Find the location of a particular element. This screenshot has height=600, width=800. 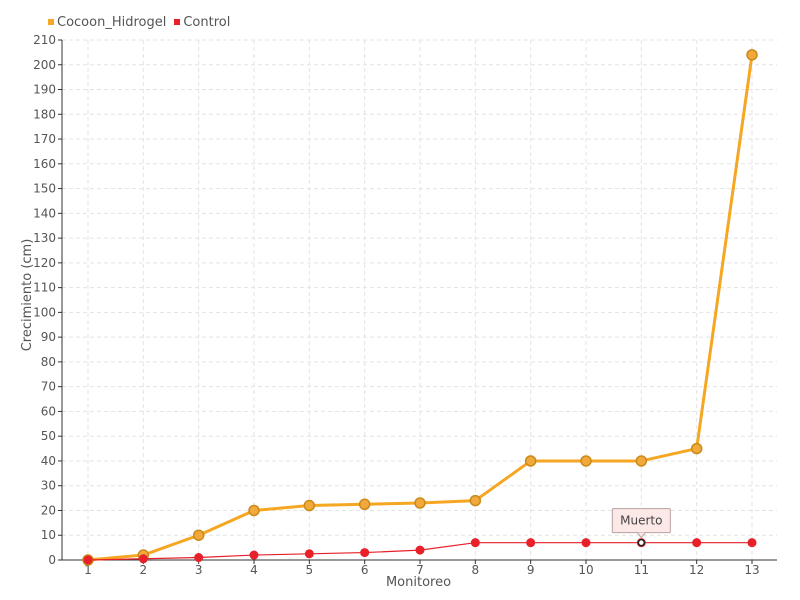

x-tick-label: 5 is located at coordinates (310, 570).